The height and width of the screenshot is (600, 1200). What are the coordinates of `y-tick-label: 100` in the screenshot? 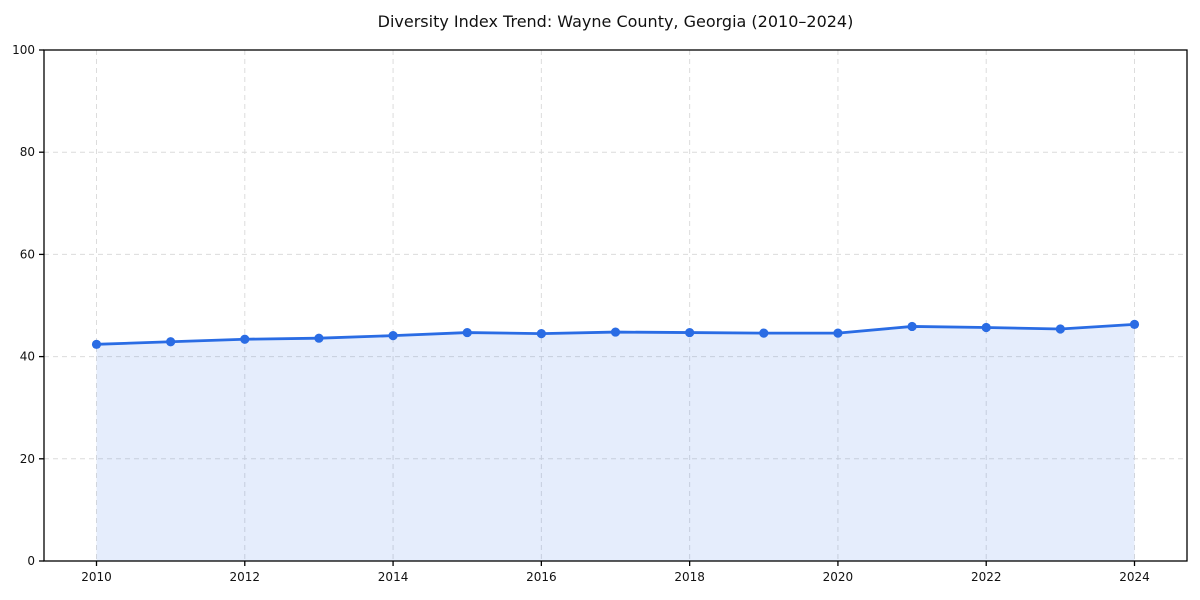 It's located at (23, 50).